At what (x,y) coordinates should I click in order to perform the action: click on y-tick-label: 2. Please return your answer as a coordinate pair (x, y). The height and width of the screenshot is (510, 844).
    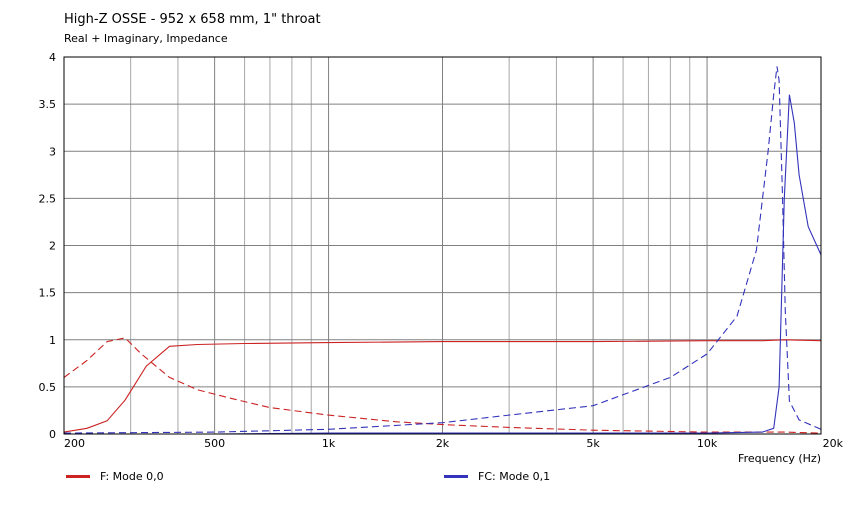
    Looking at the image, I should click on (52, 246).